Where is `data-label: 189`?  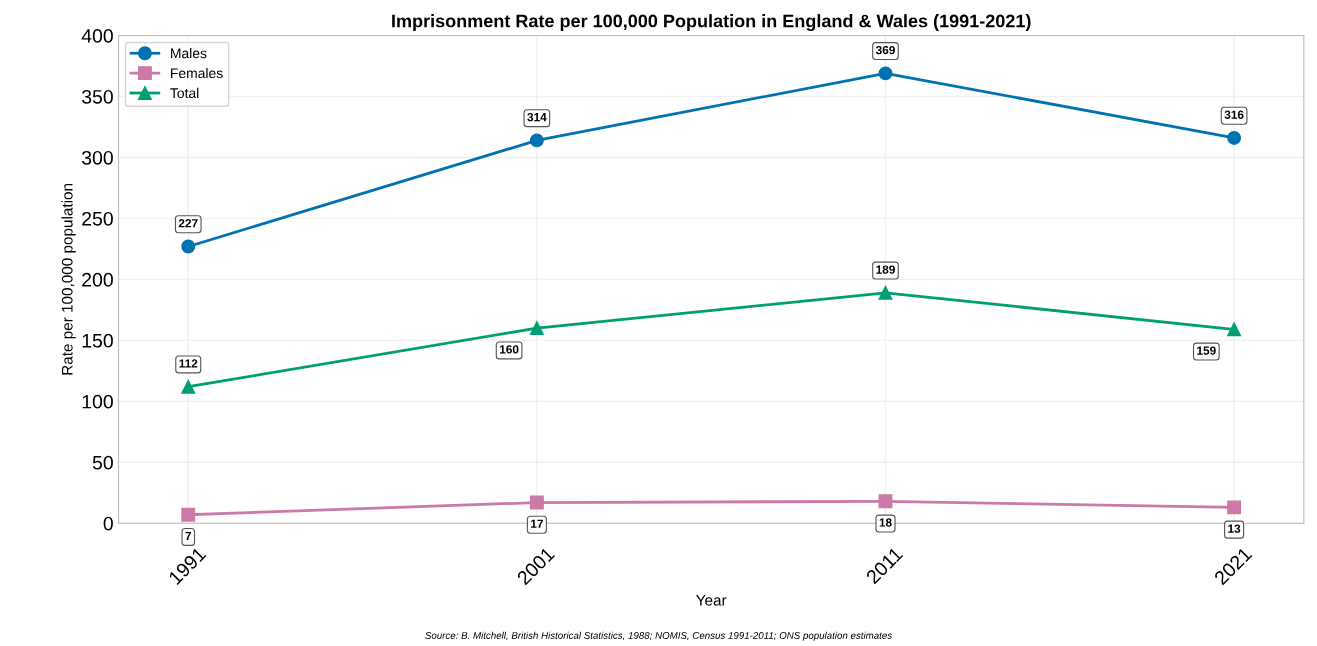 data-label: 189 is located at coordinates (885, 269).